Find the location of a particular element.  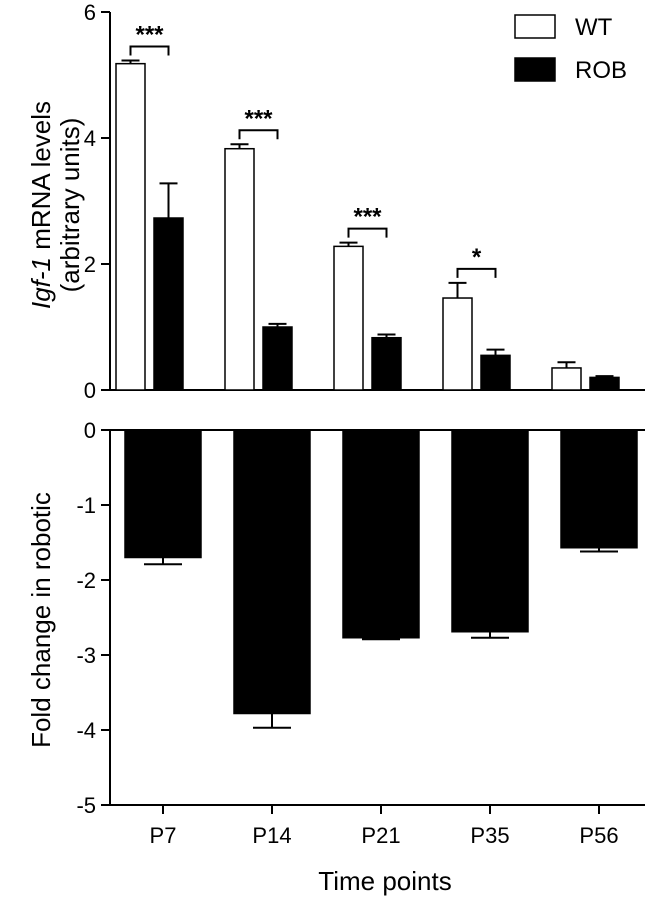

significance-label-P7: *** is located at coordinates (149, 35).